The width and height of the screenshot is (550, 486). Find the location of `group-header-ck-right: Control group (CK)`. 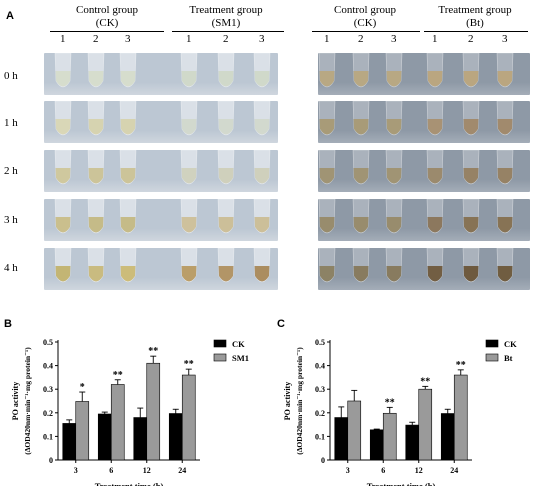

group-header-ck-right: Control group (CK) is located at coordinates (365, 17).